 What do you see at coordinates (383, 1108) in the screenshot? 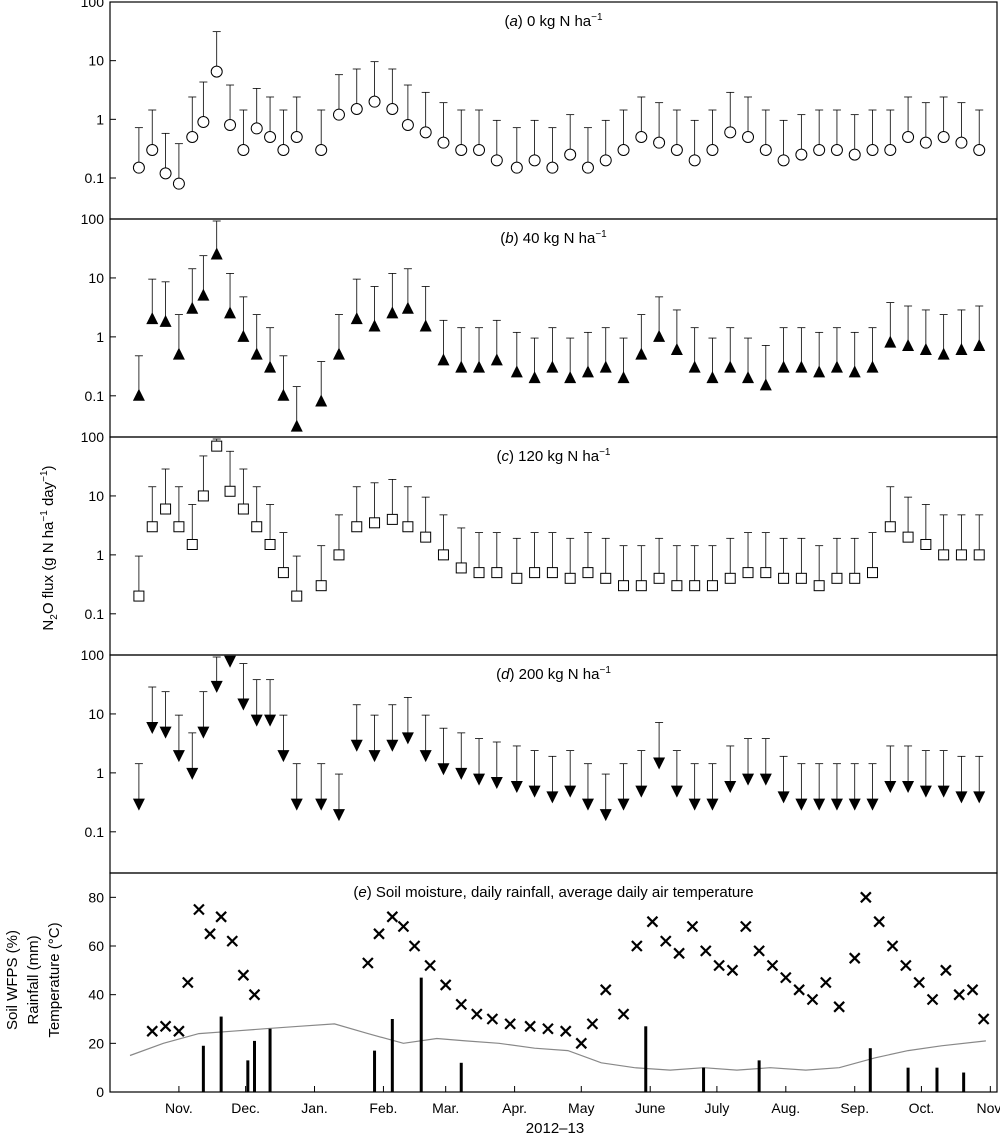
I see `x-tick-label: Feb.` at bounding box center [383, 1108].